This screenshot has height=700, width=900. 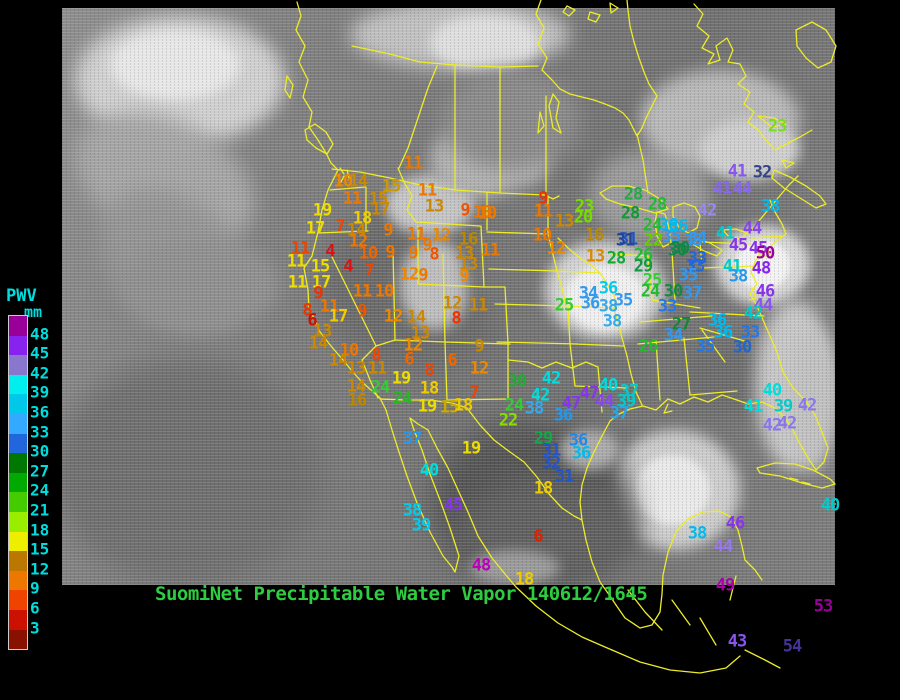 What do you see at coordinates (762, 172) in the screenshot?
I see `station-value: 32` at bounding box center [762, 172].